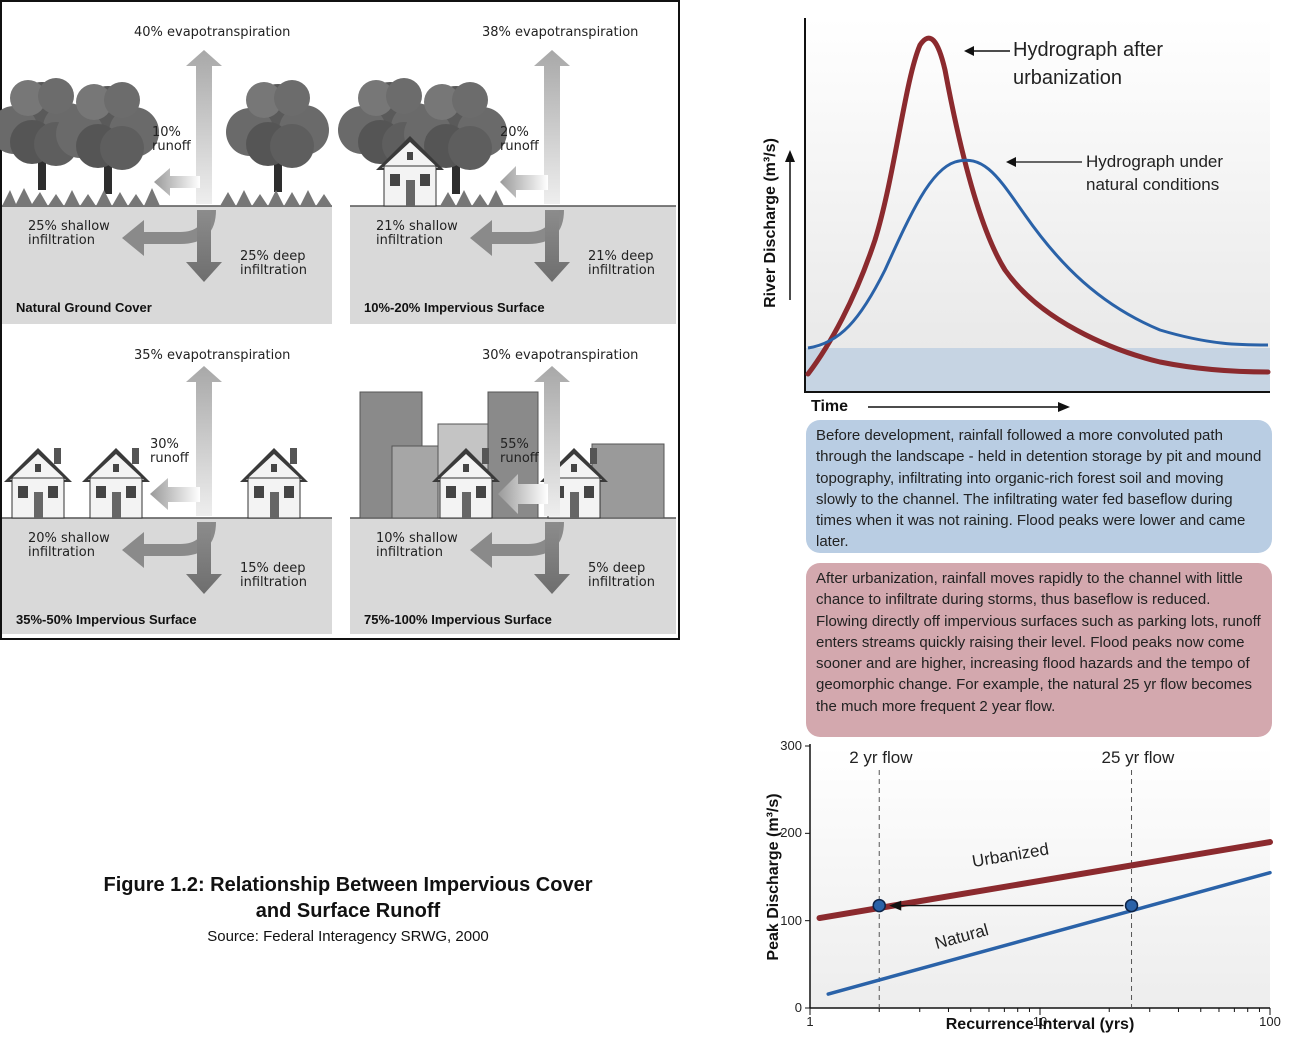  I want to click on evapotranspiration-arrow, so click(378, 283).